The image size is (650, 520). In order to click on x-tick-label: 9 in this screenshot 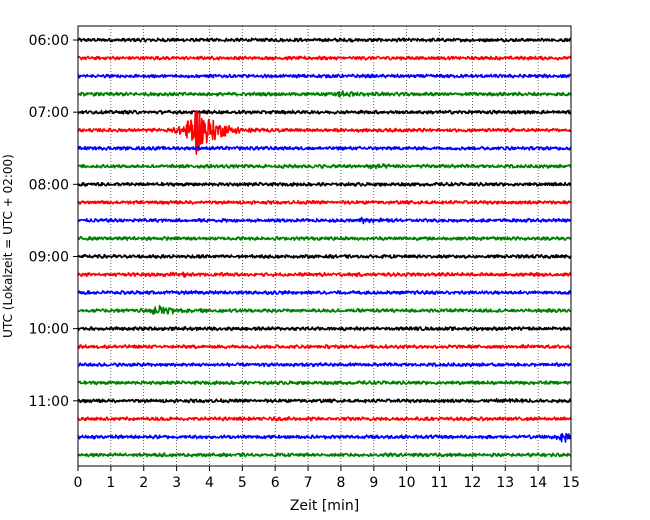, I will do `click(373, 483)`.